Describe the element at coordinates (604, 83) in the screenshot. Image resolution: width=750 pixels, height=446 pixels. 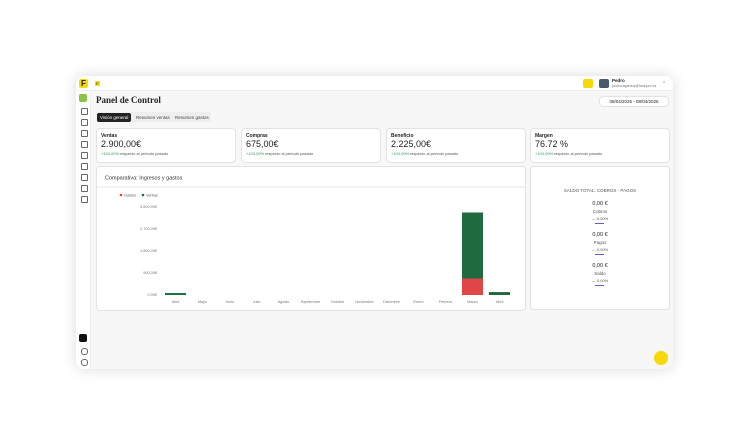
I see `avatar` at that location.